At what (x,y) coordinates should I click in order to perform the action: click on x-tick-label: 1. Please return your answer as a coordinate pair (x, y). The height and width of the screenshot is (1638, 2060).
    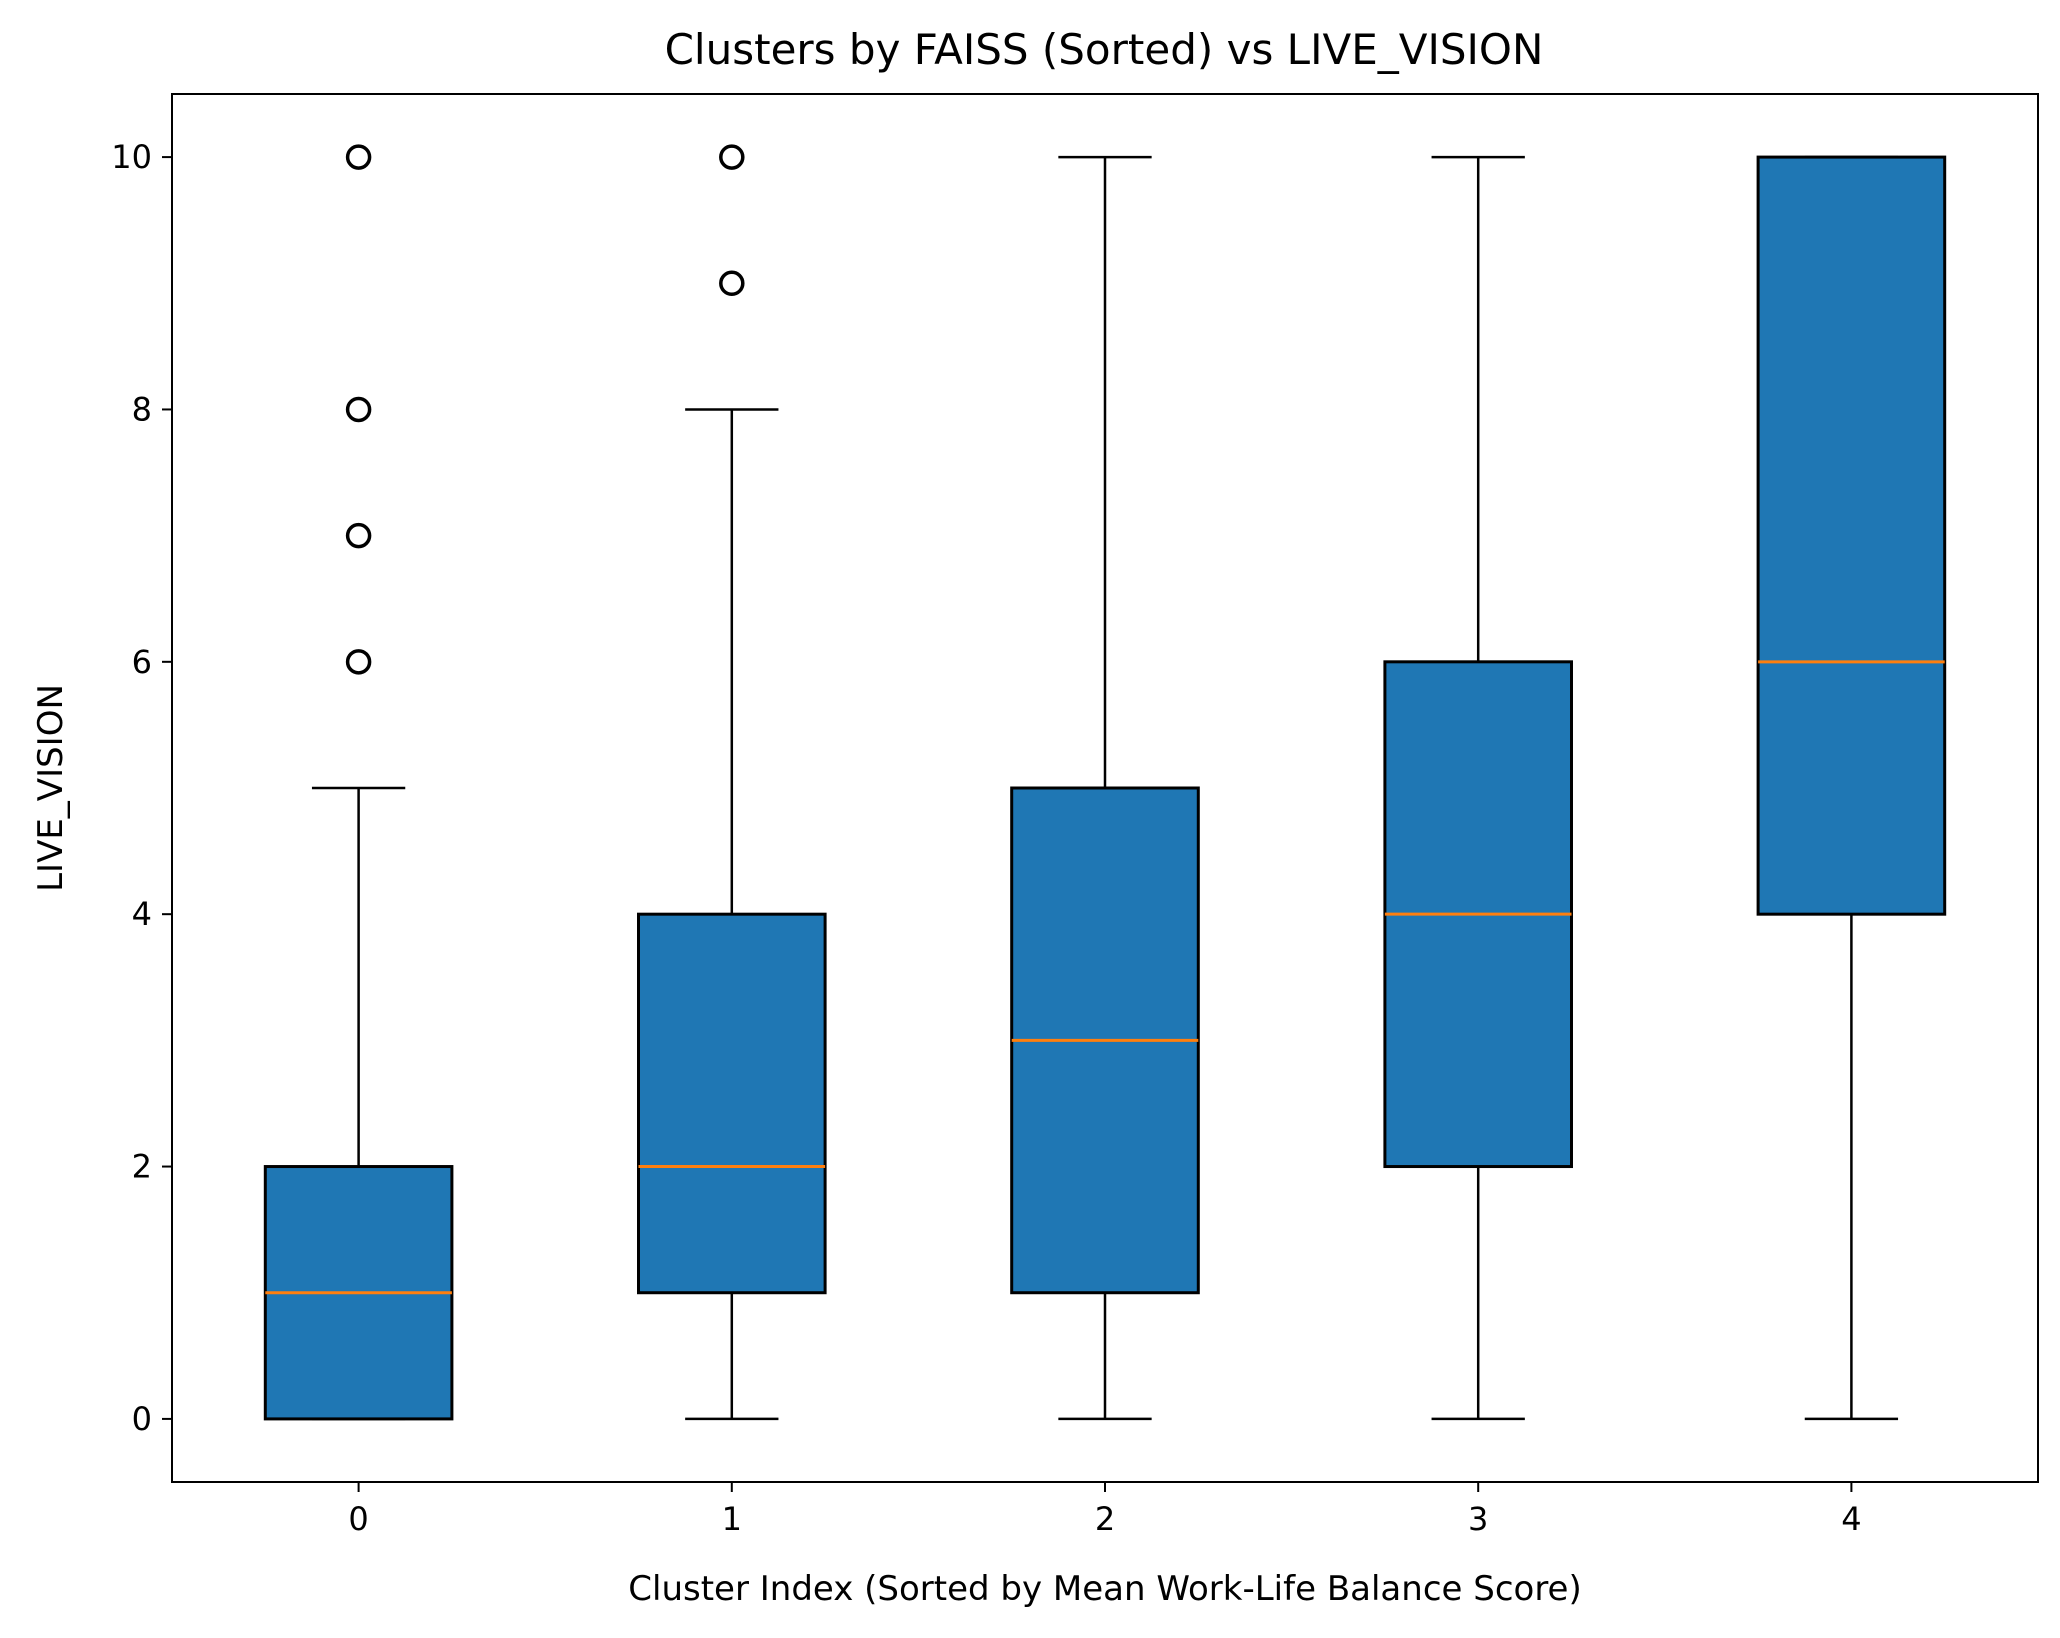
    Looking at the image, I should click on (732, 1519).